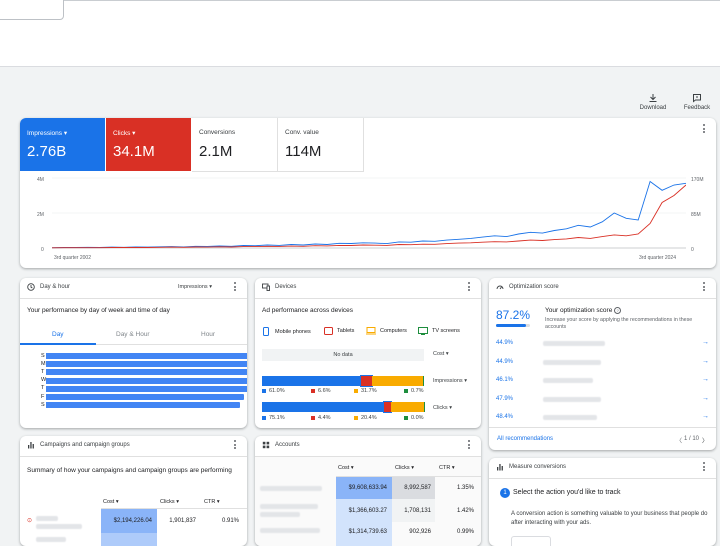 The height and width of the screenshot is (546, 720). I want to click on card-subtitle: Ad performance across devices, so click(308, 310).